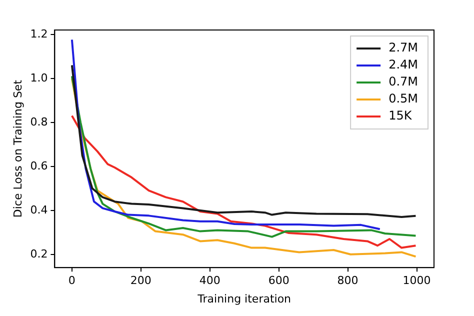  What do you see at coordinates (141, 281) in the screenshot?
I see `x-tick-label: 200` at bounding box center [141, 281].